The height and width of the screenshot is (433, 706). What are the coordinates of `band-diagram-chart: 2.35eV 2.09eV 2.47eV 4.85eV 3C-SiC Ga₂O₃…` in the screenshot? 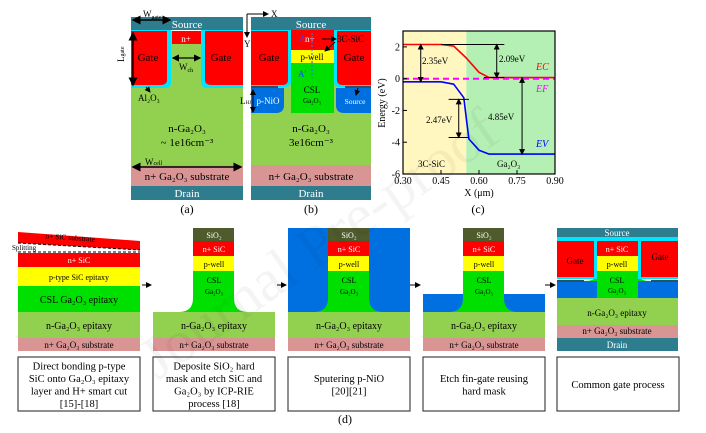 It's located at (470, 123).